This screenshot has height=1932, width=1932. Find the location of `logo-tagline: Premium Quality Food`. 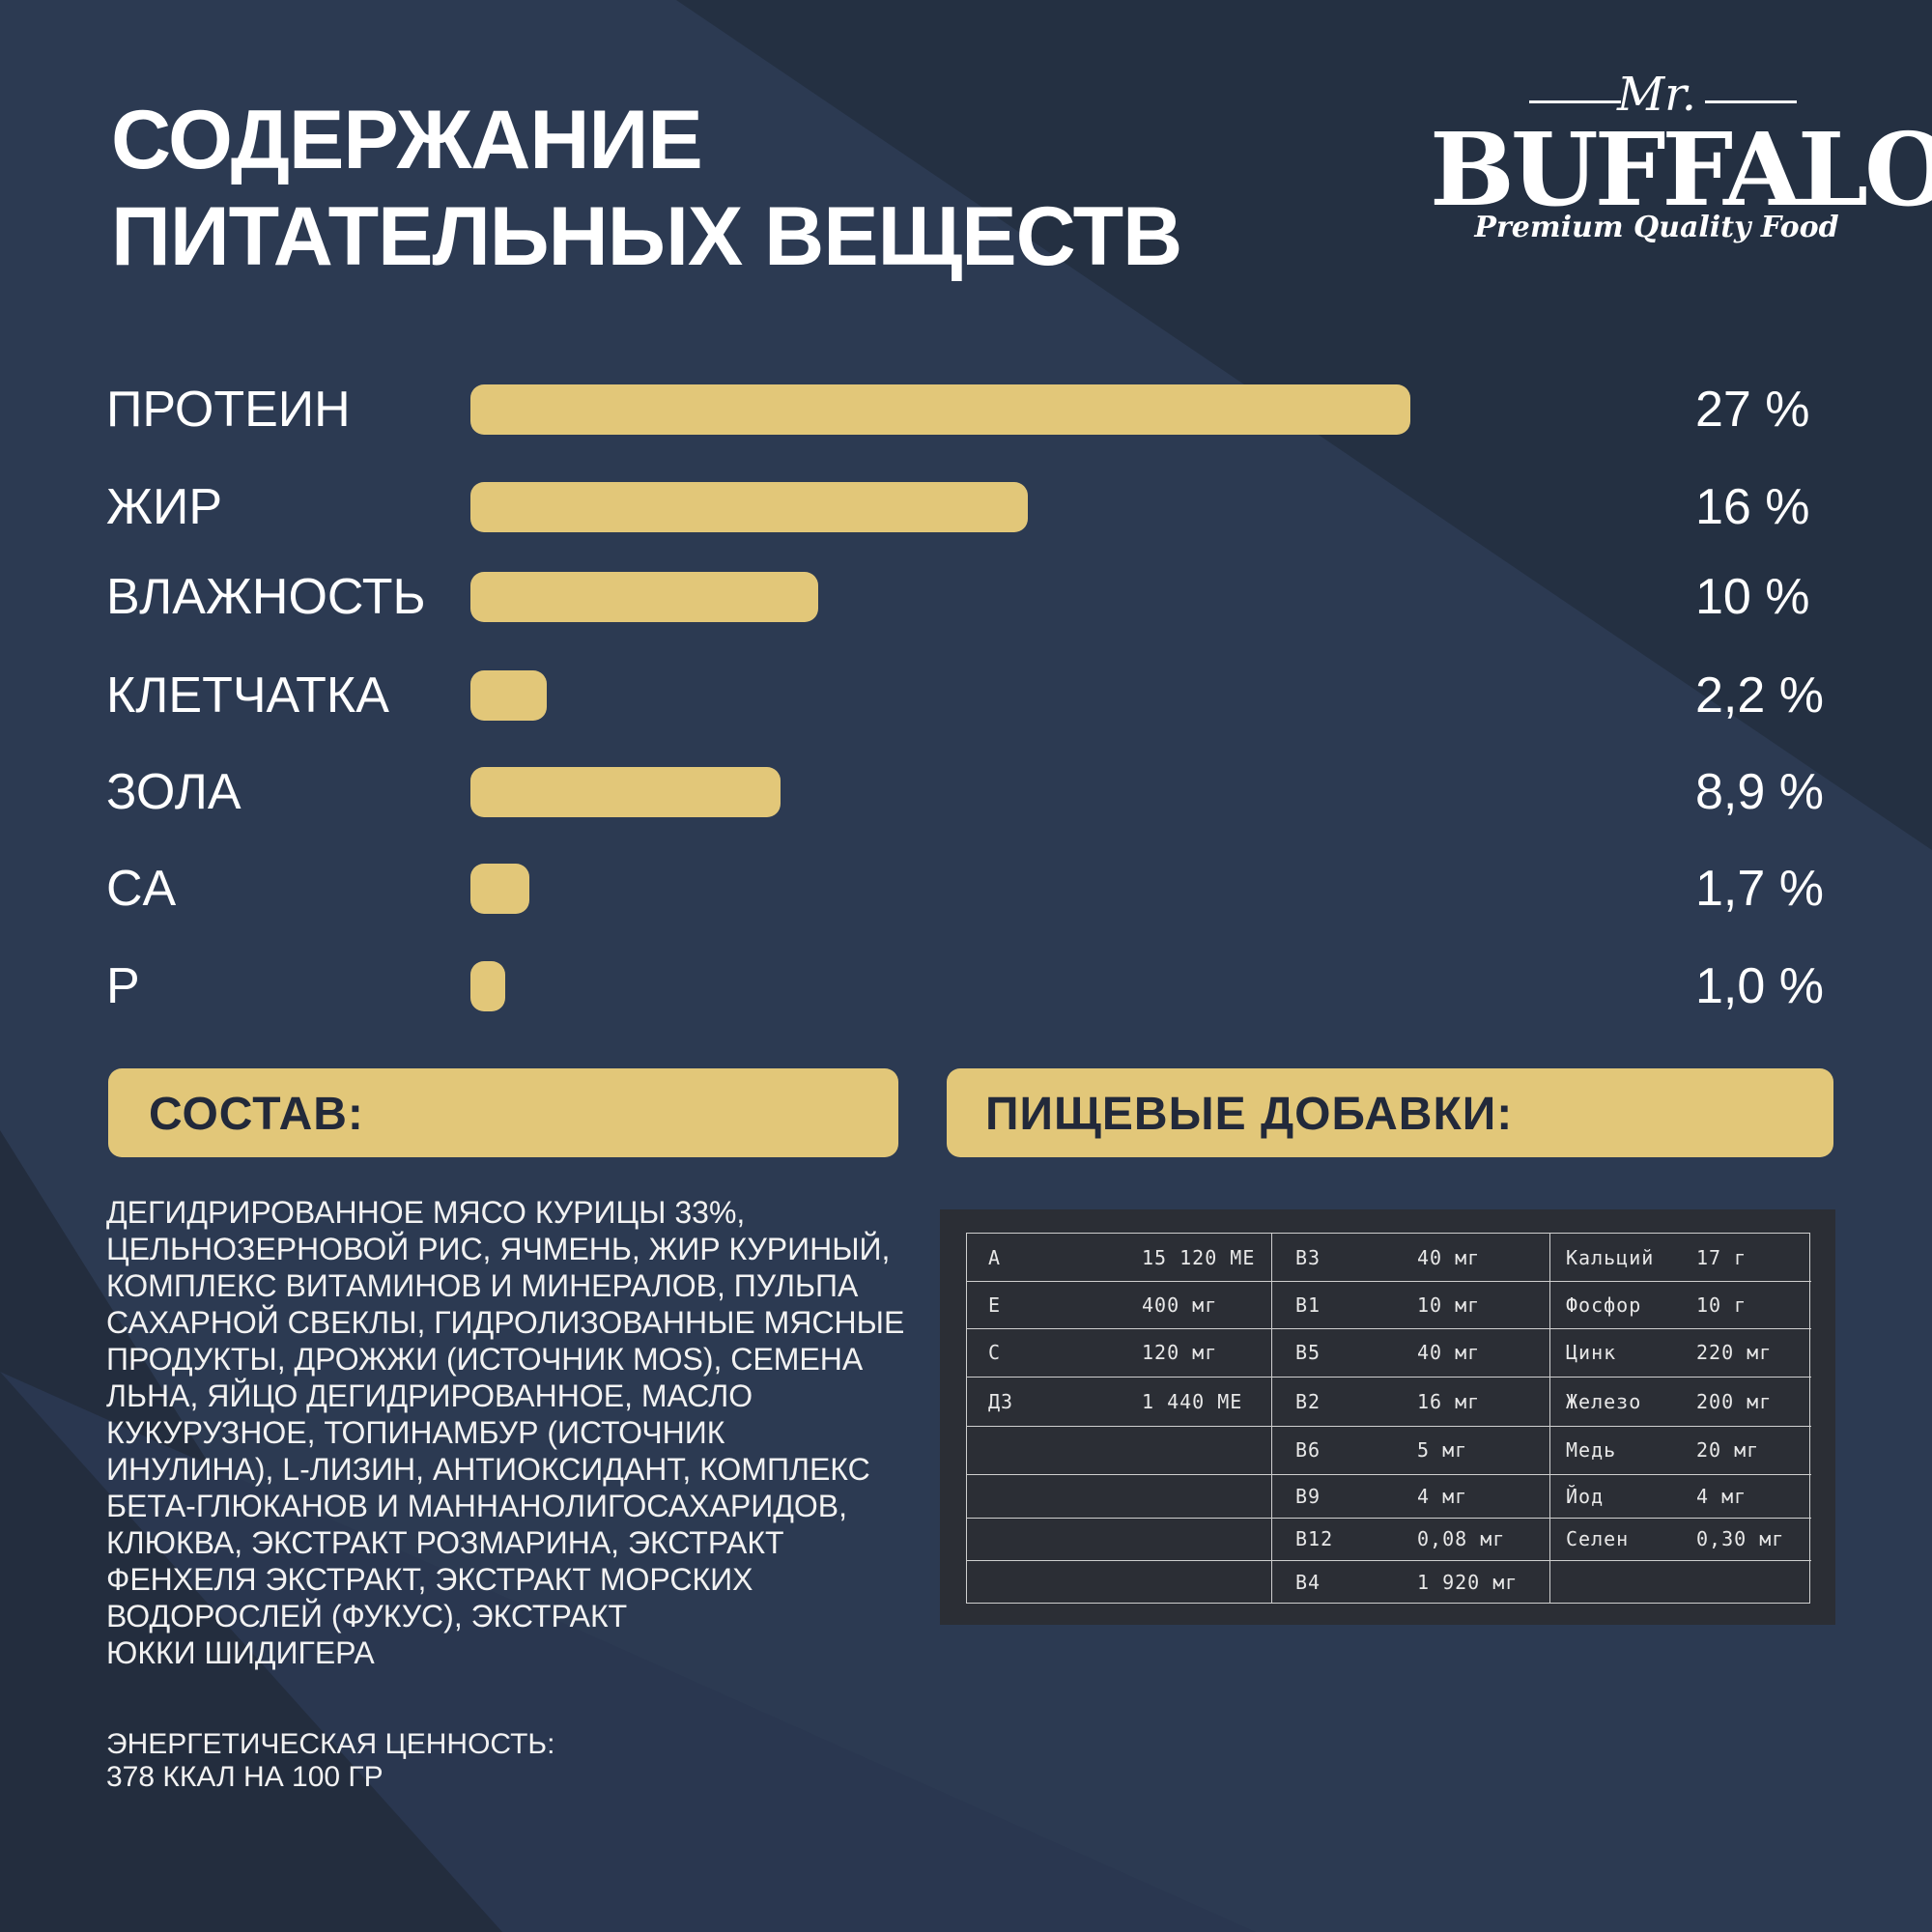

logo-tagline: Premium Quality Food is located at coordinates (1656, 227).